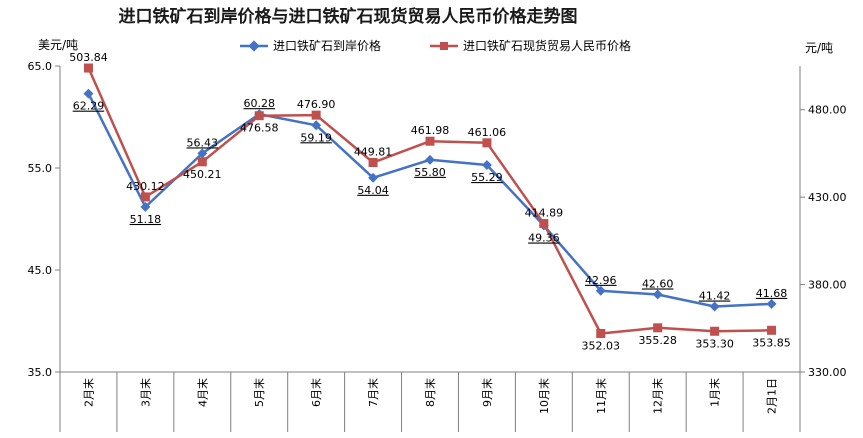 This screenshot has height=438, width=863. Describe the element at coordinates (544, 213) in the screenshot. I see `data-label-series-2: 414.89` at that location.